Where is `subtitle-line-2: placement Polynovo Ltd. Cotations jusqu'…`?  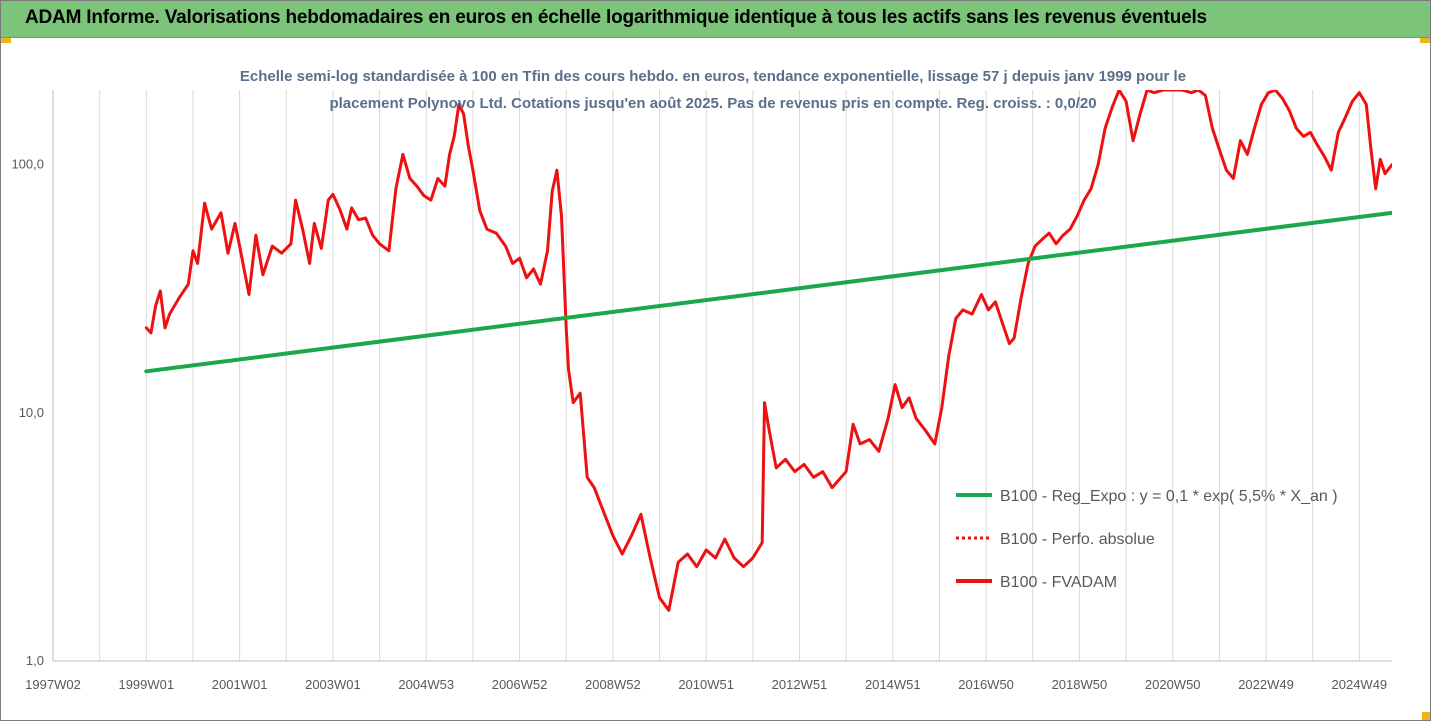
subtitle-line-2: placement Polynovo Ltd. Cotations jusqu'… is located at coordinates (712, 103).